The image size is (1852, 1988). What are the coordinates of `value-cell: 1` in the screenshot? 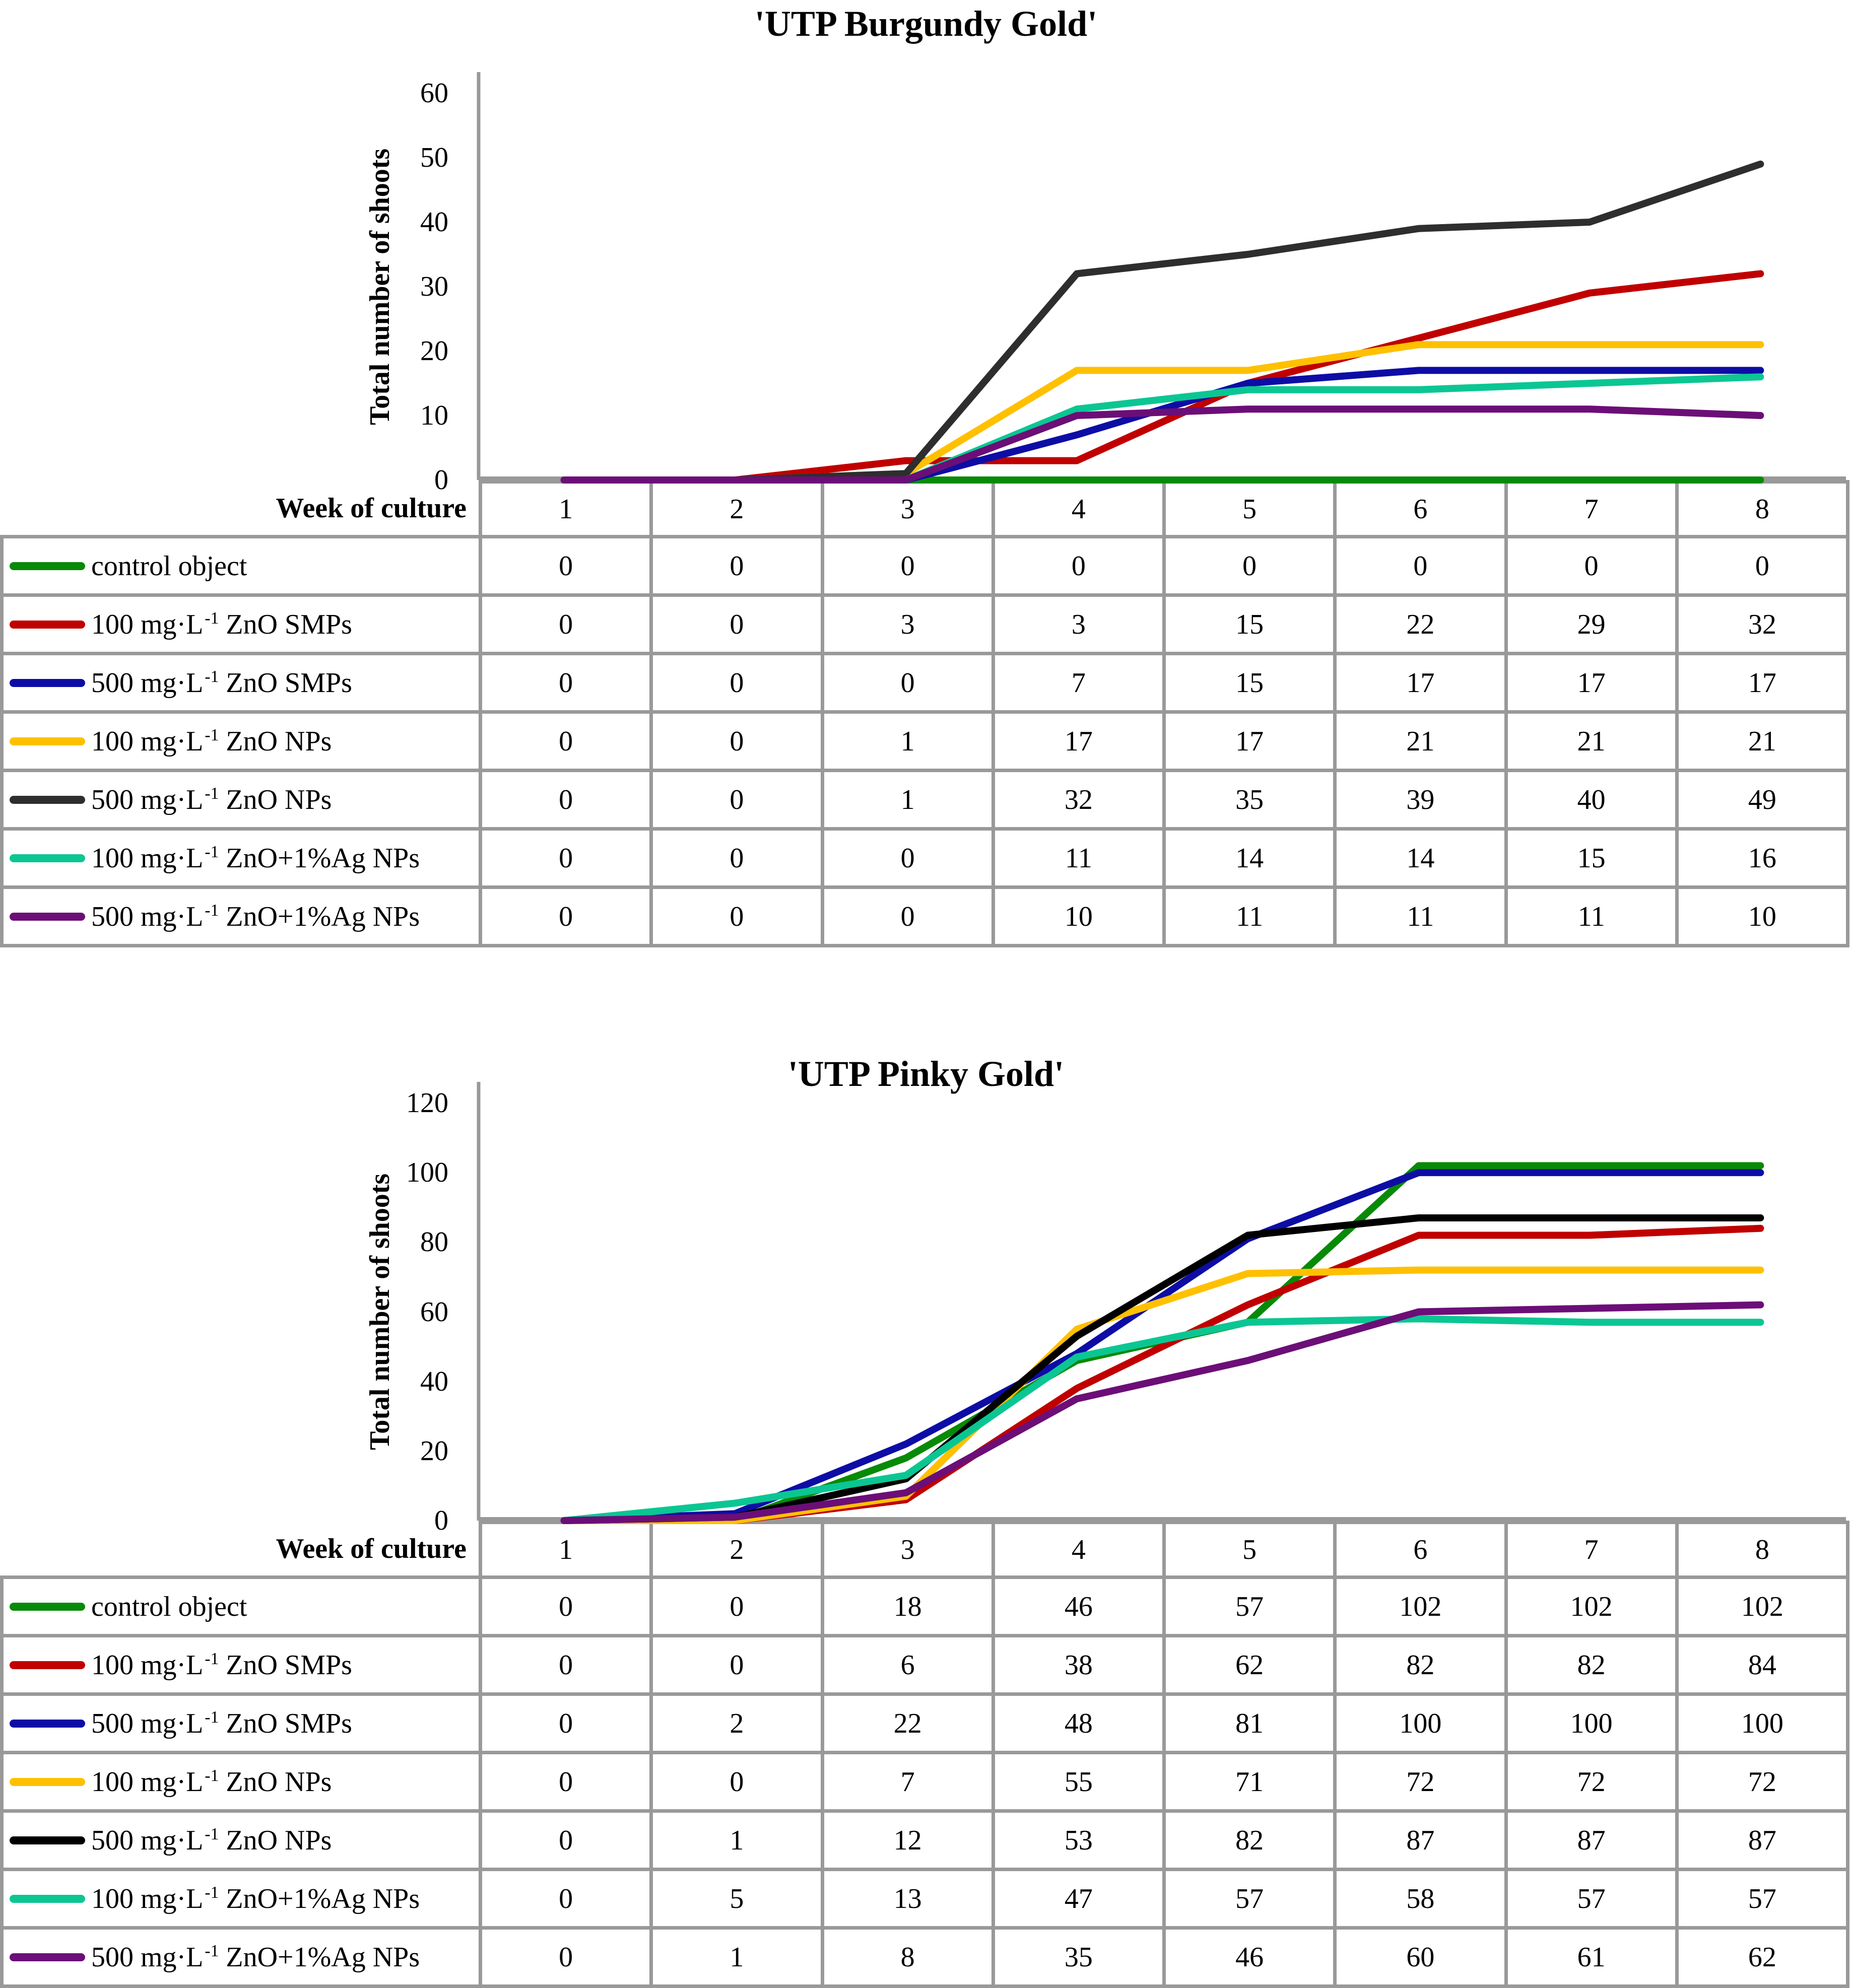 It's located at (737, 1957).